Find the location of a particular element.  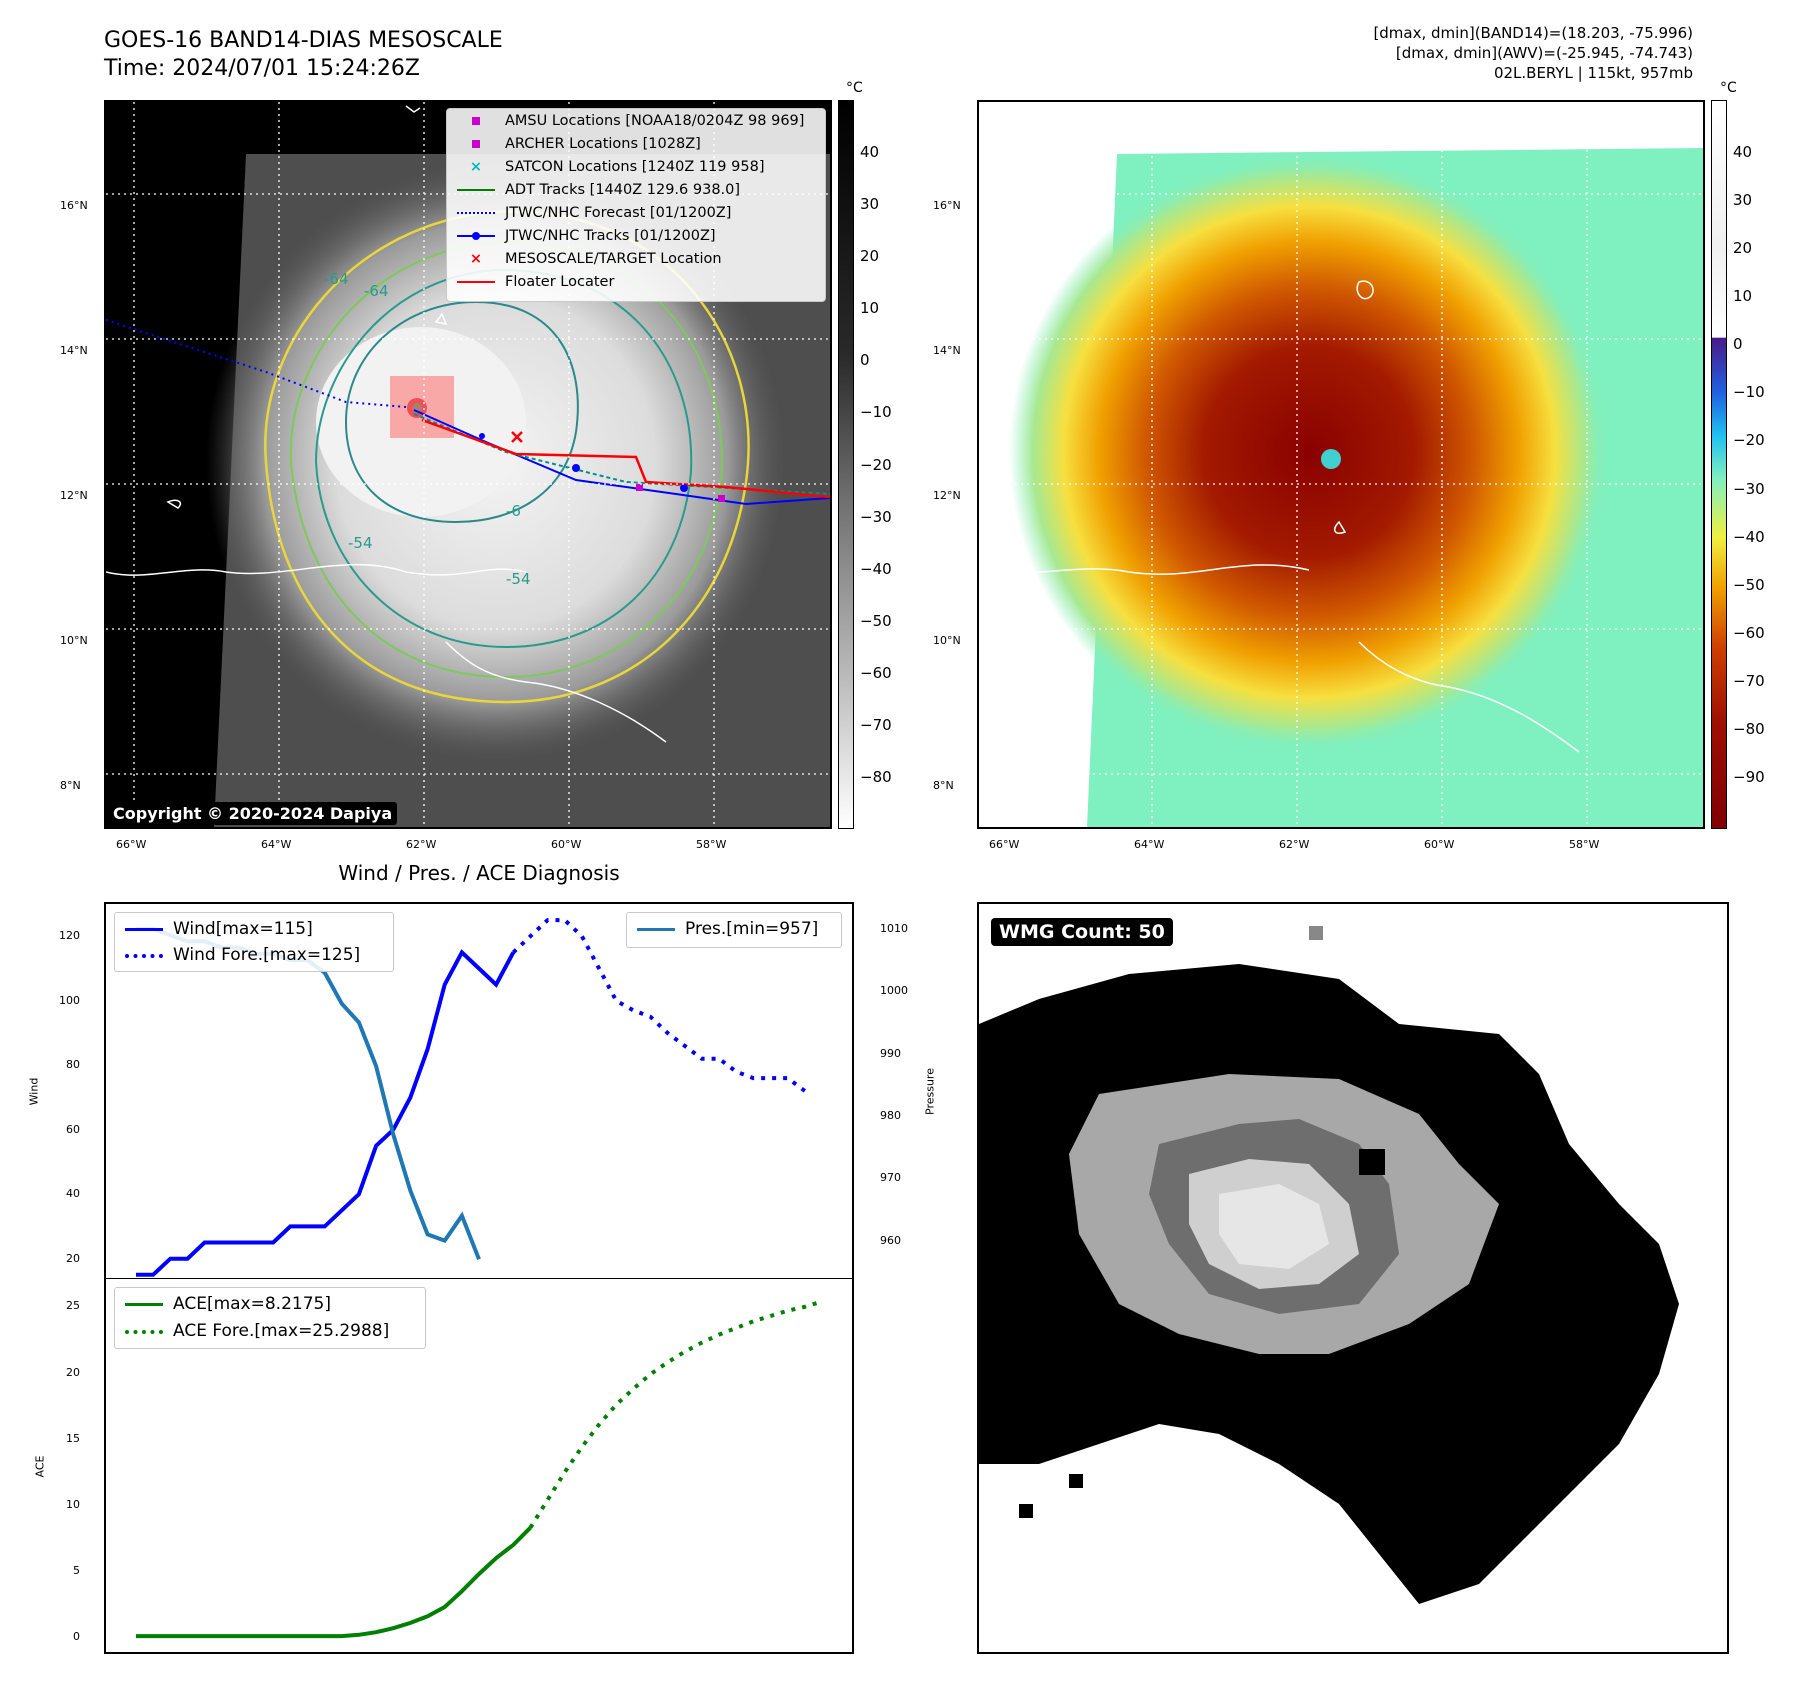

ace-tick-label: 20 is located at coordinates (73, 1372).